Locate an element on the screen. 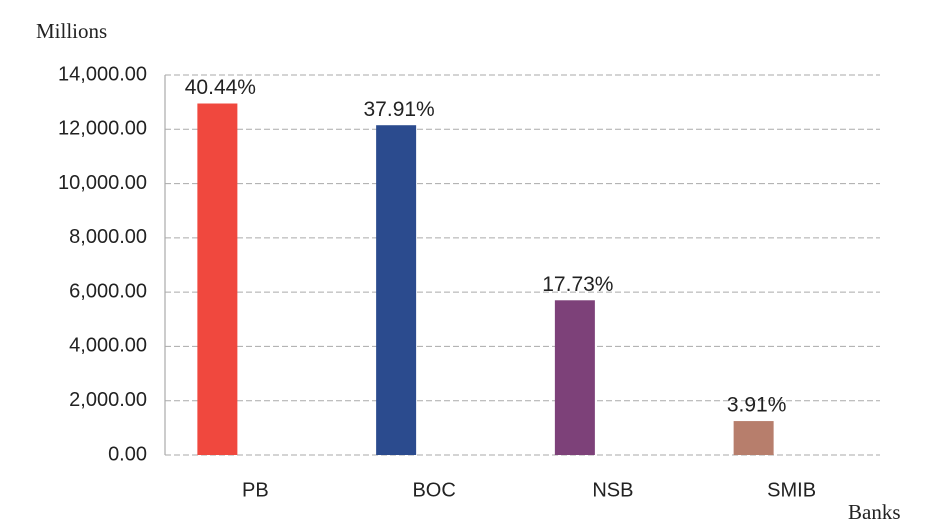 The height and width of the screenshot is (525, 927). y-tick-label: 2,000.00 is located at coordinates (108, 400).